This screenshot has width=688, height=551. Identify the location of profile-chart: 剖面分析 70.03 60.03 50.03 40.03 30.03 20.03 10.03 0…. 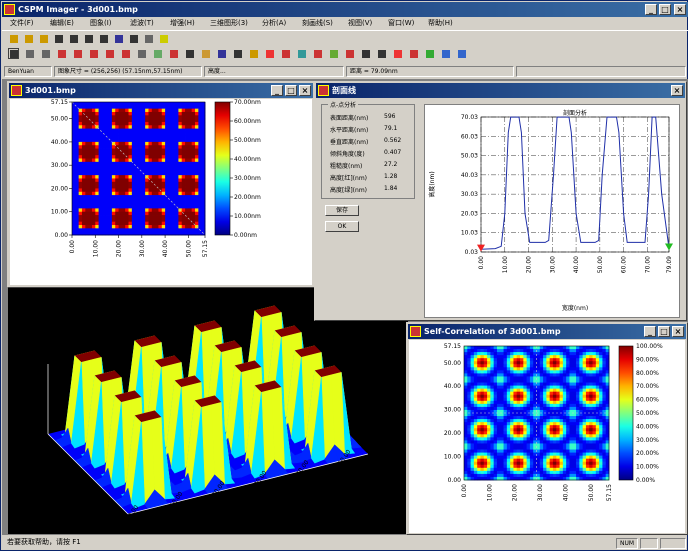
(552, 211).